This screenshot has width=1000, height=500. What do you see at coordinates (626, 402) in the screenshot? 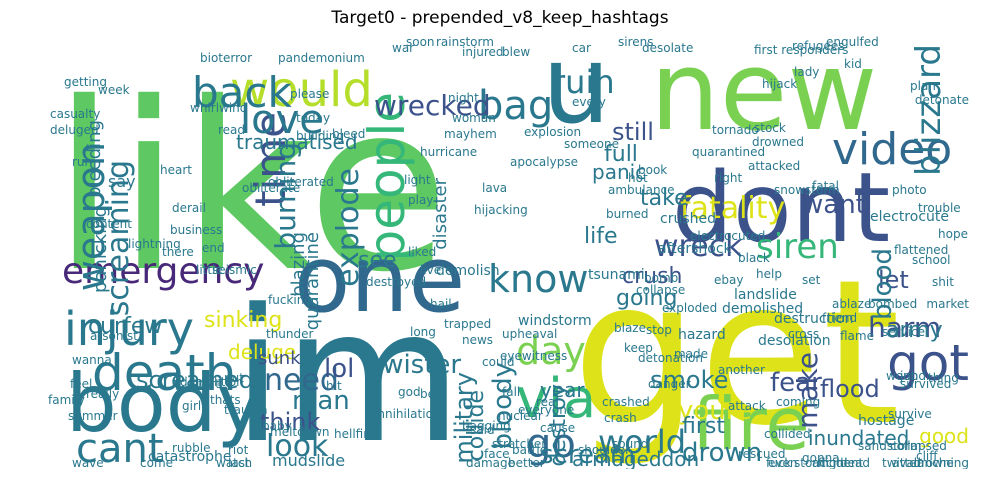
I see `cloud-word: crashed` at bounding box center [626, 402].